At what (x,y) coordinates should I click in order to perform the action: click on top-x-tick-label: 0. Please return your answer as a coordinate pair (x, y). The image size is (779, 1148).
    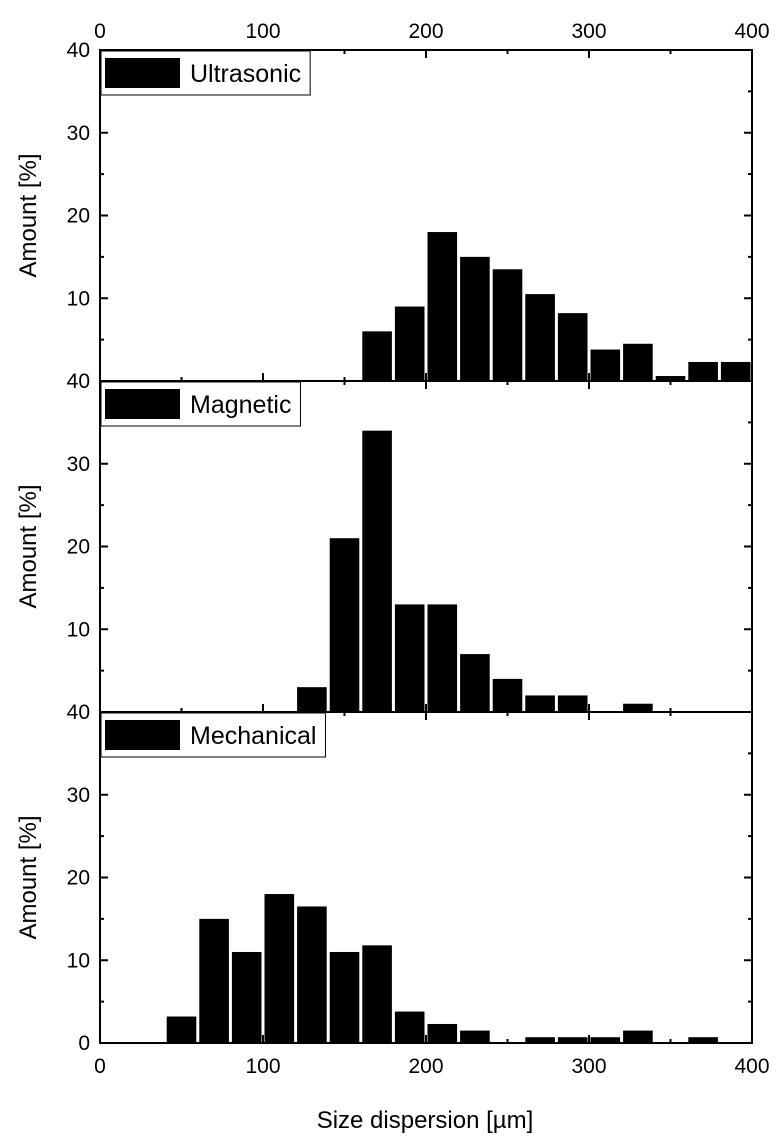
    Looking at the image, I should click on (100, 31).